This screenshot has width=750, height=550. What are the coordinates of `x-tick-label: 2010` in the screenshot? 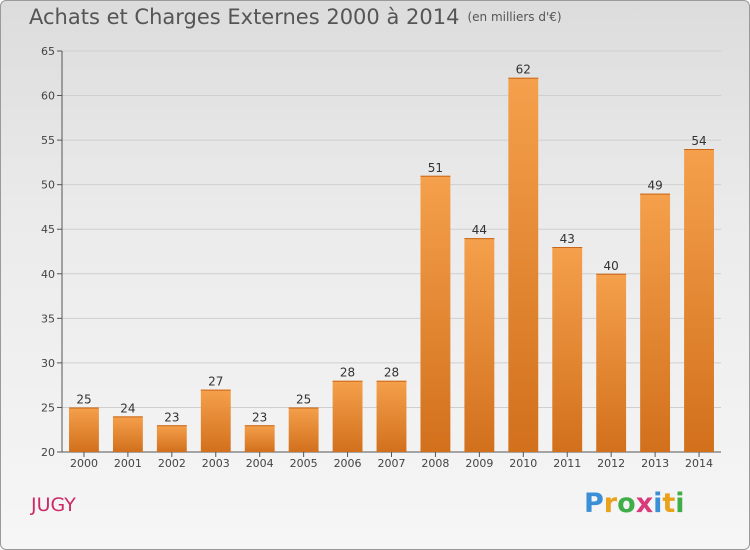 It's located at (523, 463).